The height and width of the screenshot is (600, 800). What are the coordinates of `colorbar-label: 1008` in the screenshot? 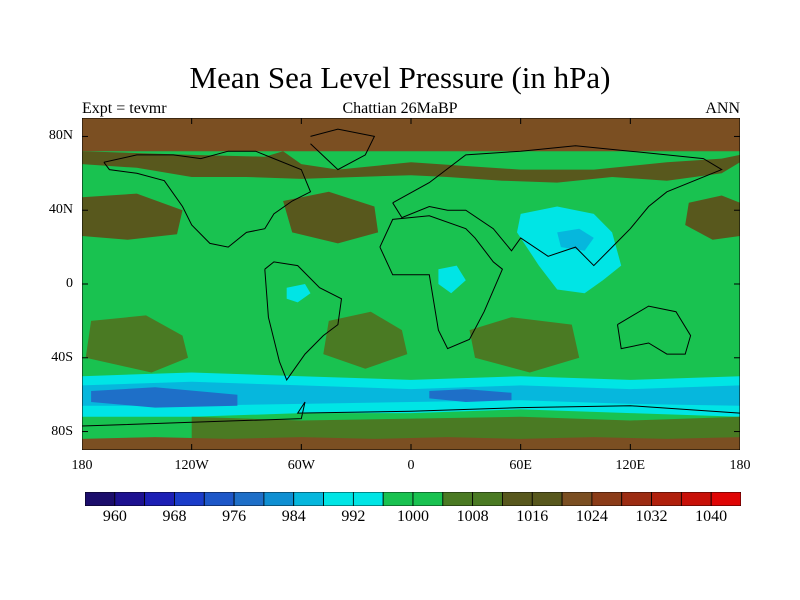 It's located at (472, 516).